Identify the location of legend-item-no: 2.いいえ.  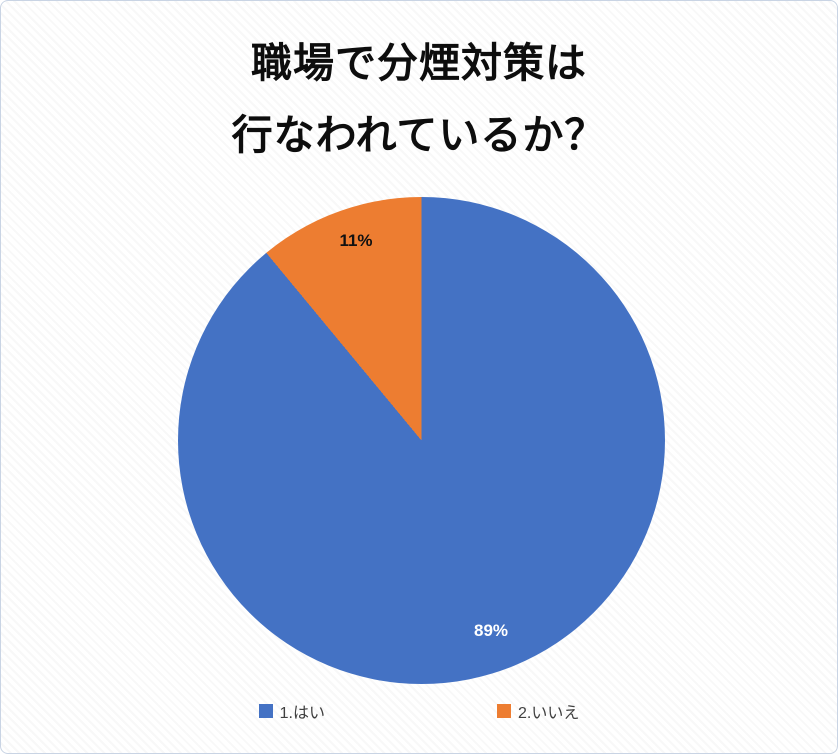
(538, 711).